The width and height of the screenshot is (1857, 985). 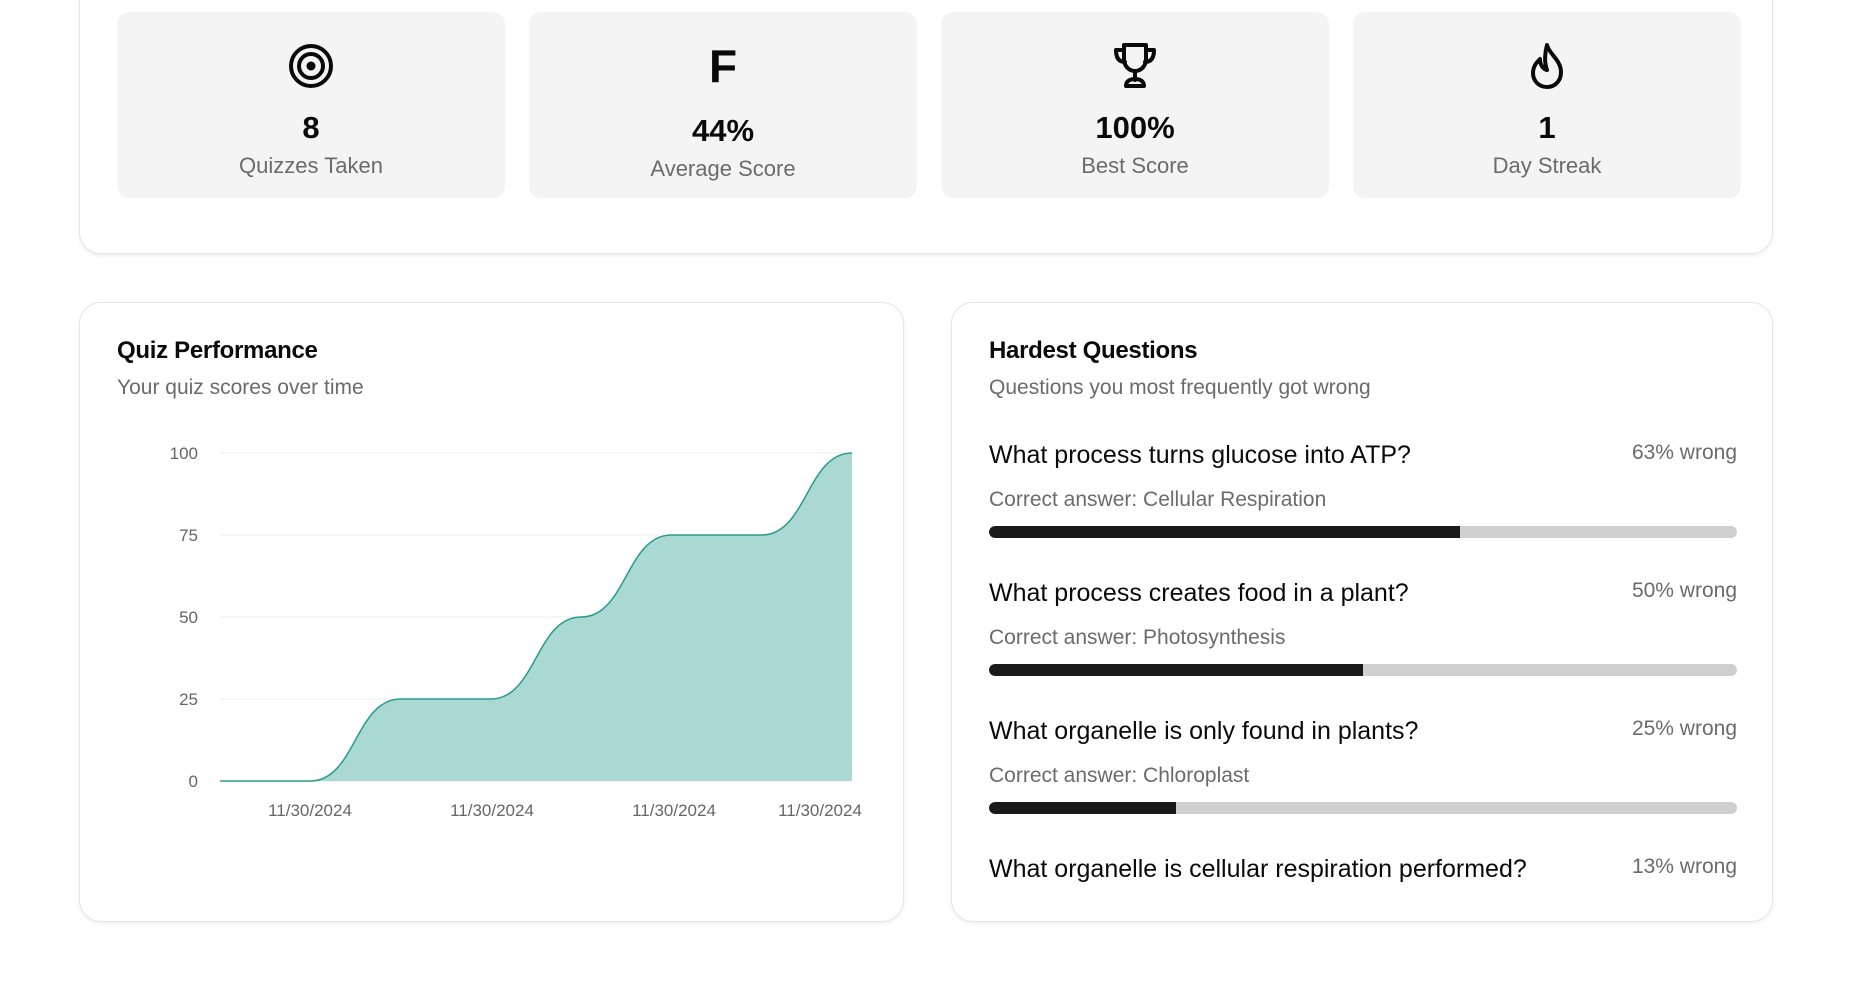 I want to click on flame-icon, so click(x=1547, y=66).